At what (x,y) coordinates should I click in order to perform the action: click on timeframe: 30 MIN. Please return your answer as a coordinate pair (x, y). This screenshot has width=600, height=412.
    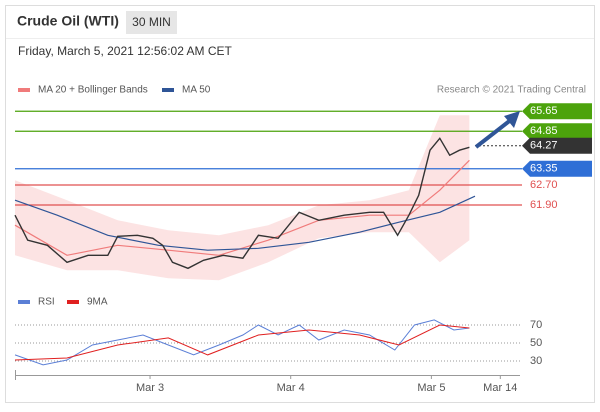
    Looking at the image, I should click on (151, 22).